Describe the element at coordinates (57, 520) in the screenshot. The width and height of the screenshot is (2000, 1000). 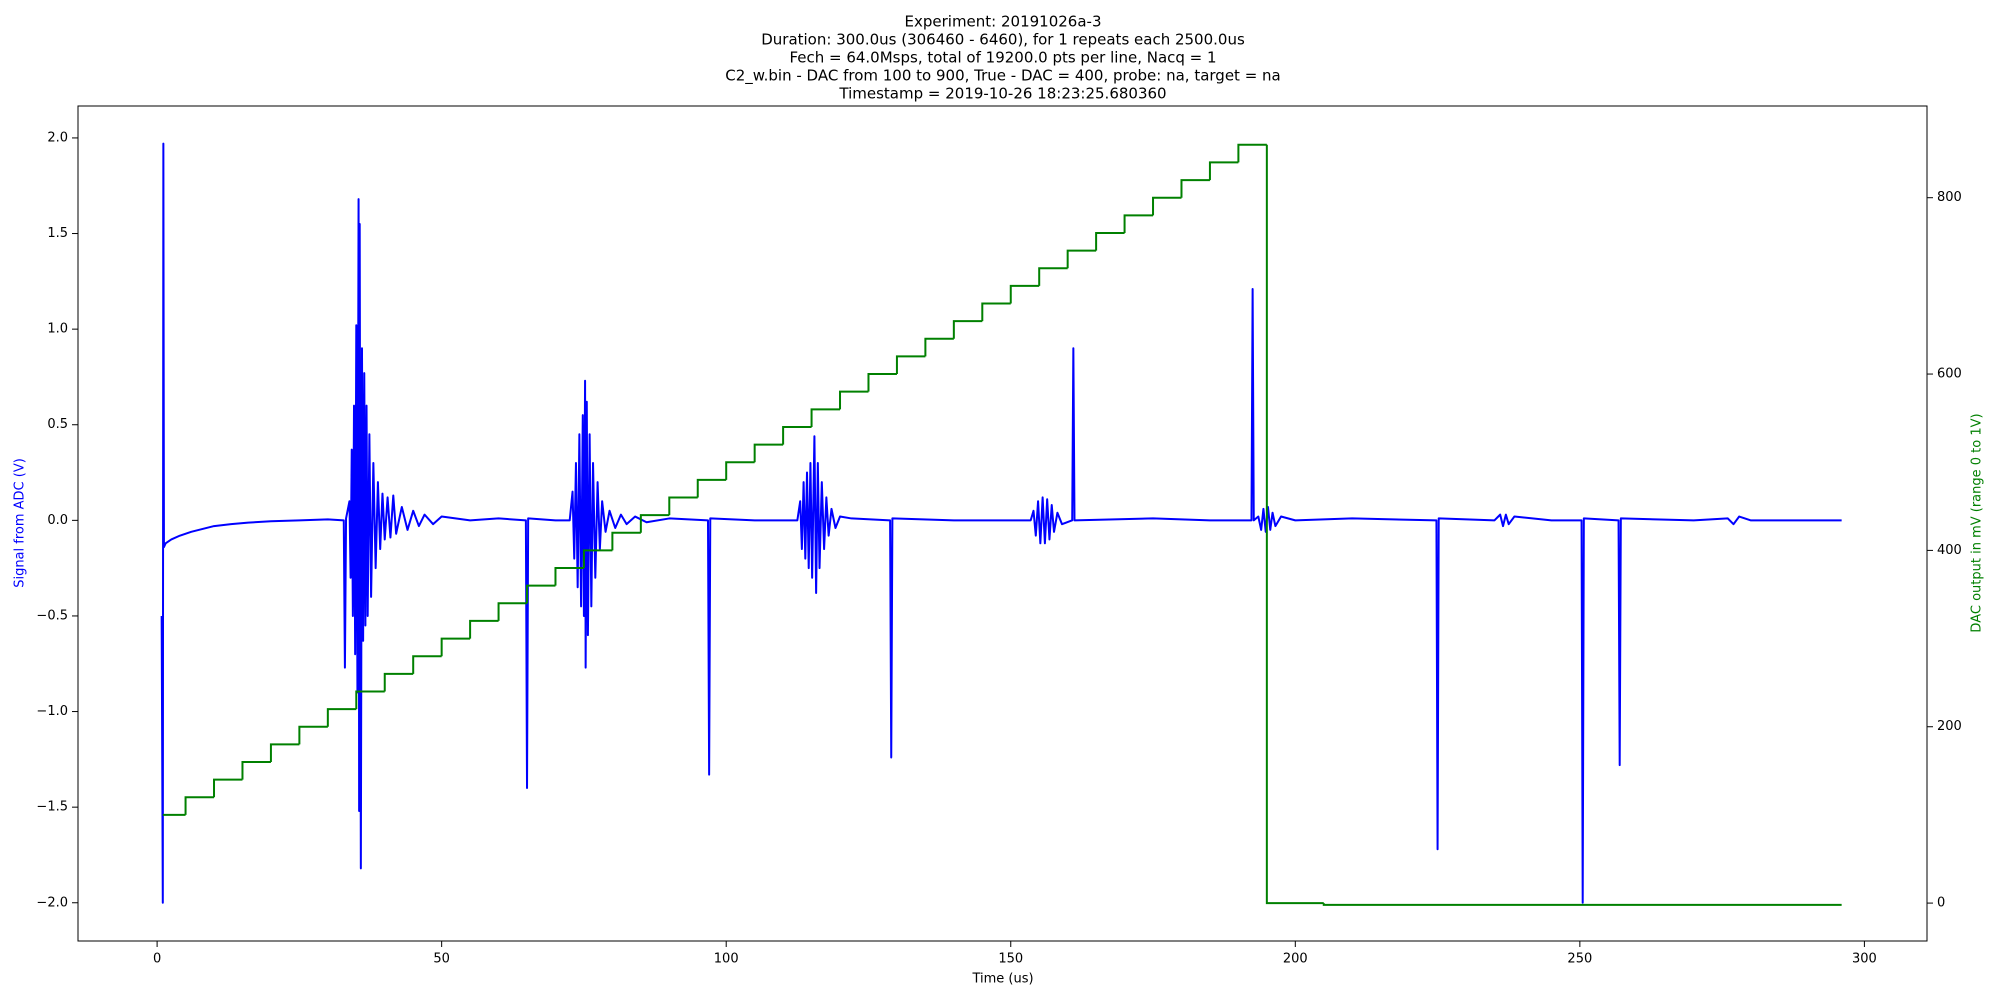
I see `y-tick-label: 0.0` at that location.